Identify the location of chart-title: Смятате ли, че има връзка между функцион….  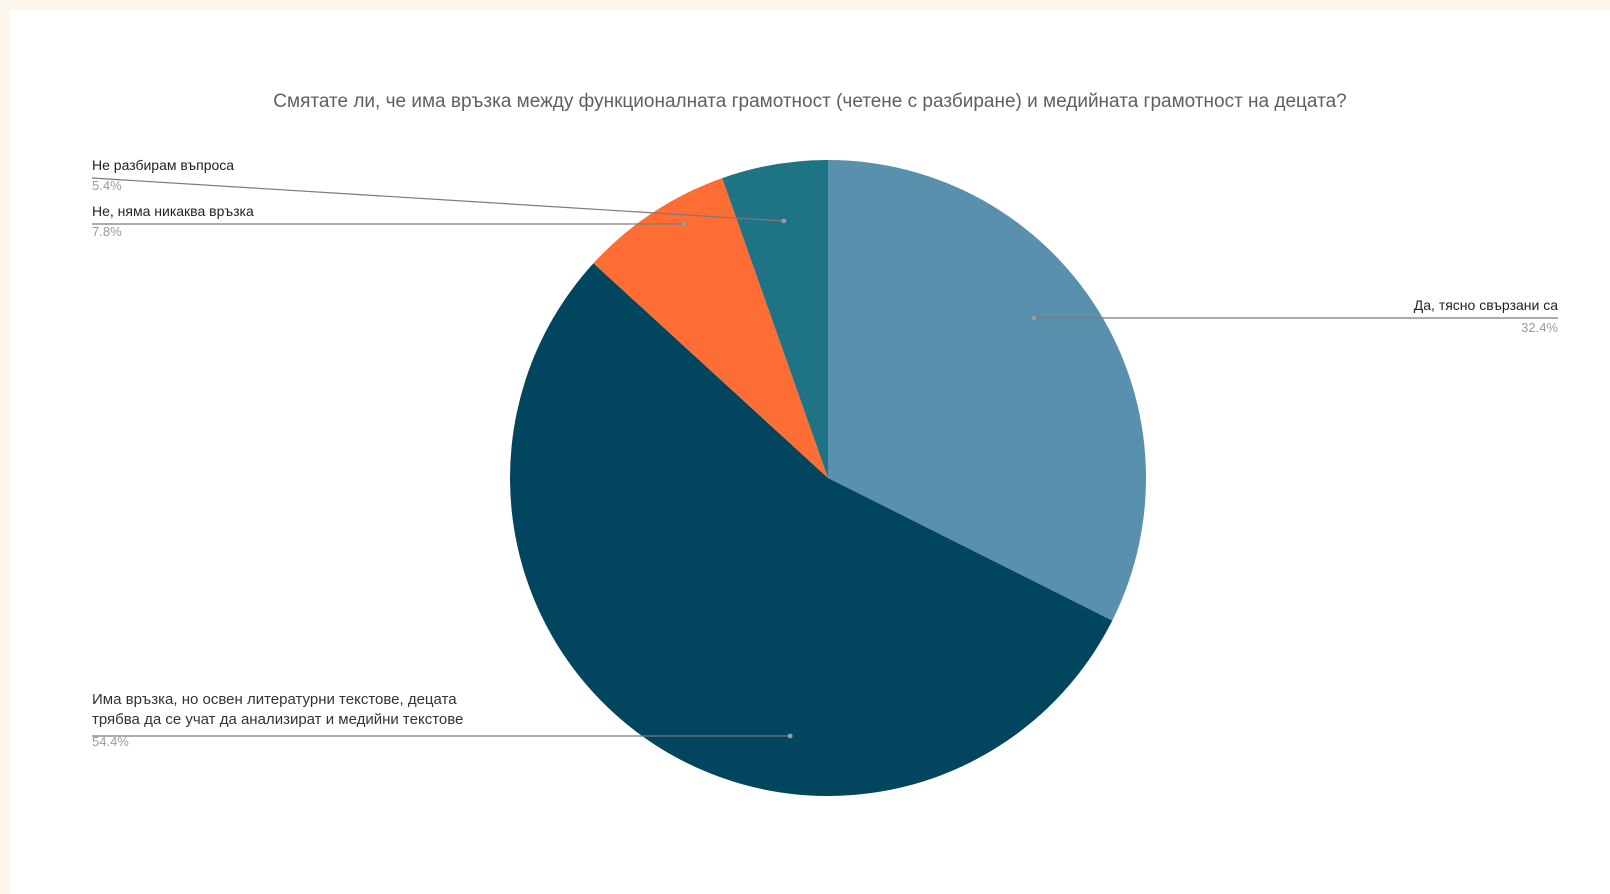
(809, 101).